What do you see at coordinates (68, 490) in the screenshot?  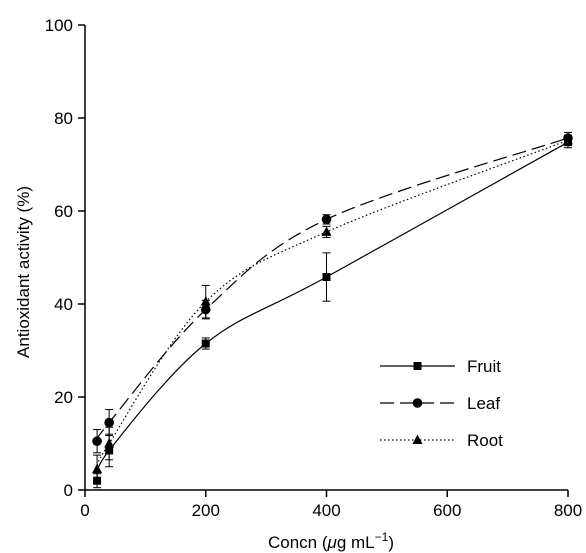 I see `y-tick-label: 0` at bounding box center [68, 490].